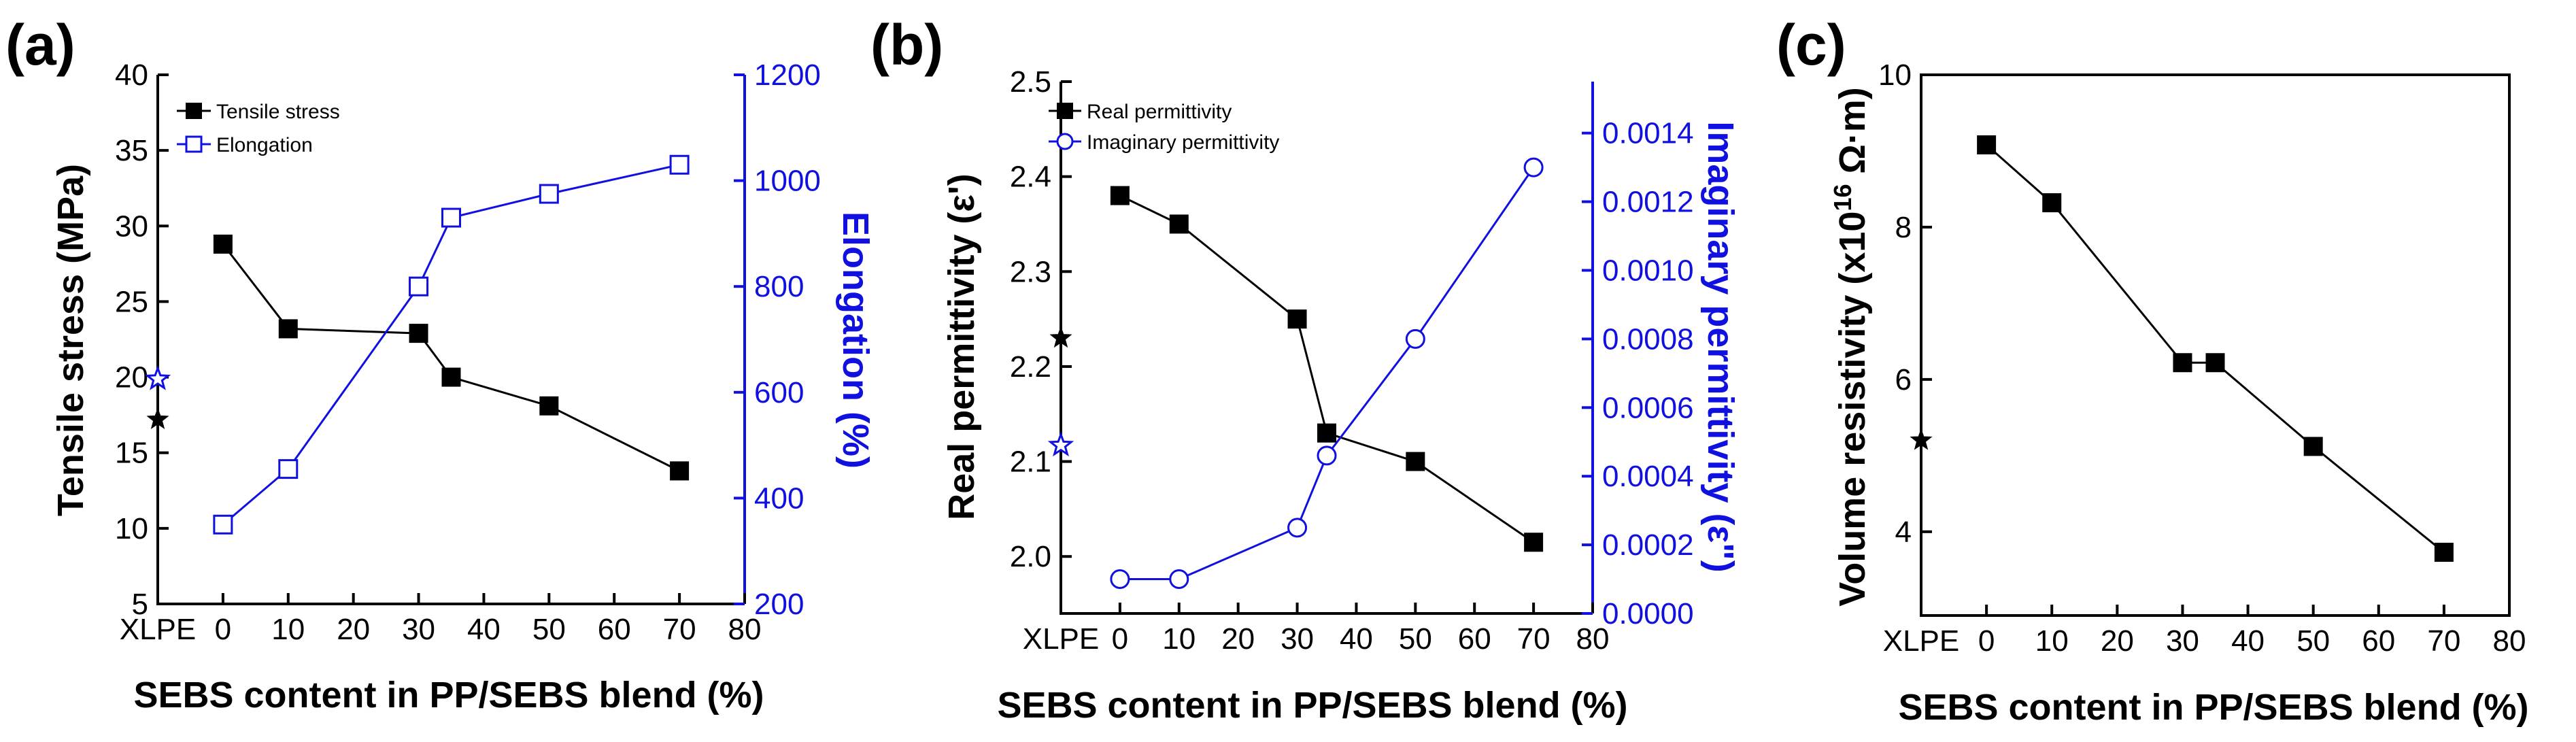 Image resolution: width=2576 pixels, height=742 pixels. Describe the element at coordinates (1295, 374) in the screenshot. I see `panel-b-series-marks` at that location.